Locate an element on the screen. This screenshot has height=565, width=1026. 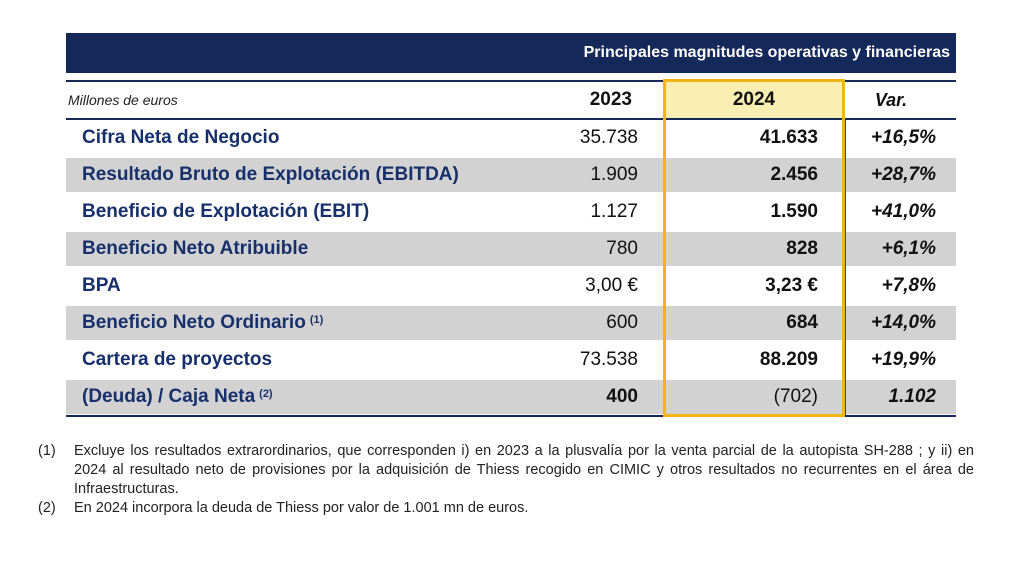
value-2023: 400 is located at coordinates (622, 396).